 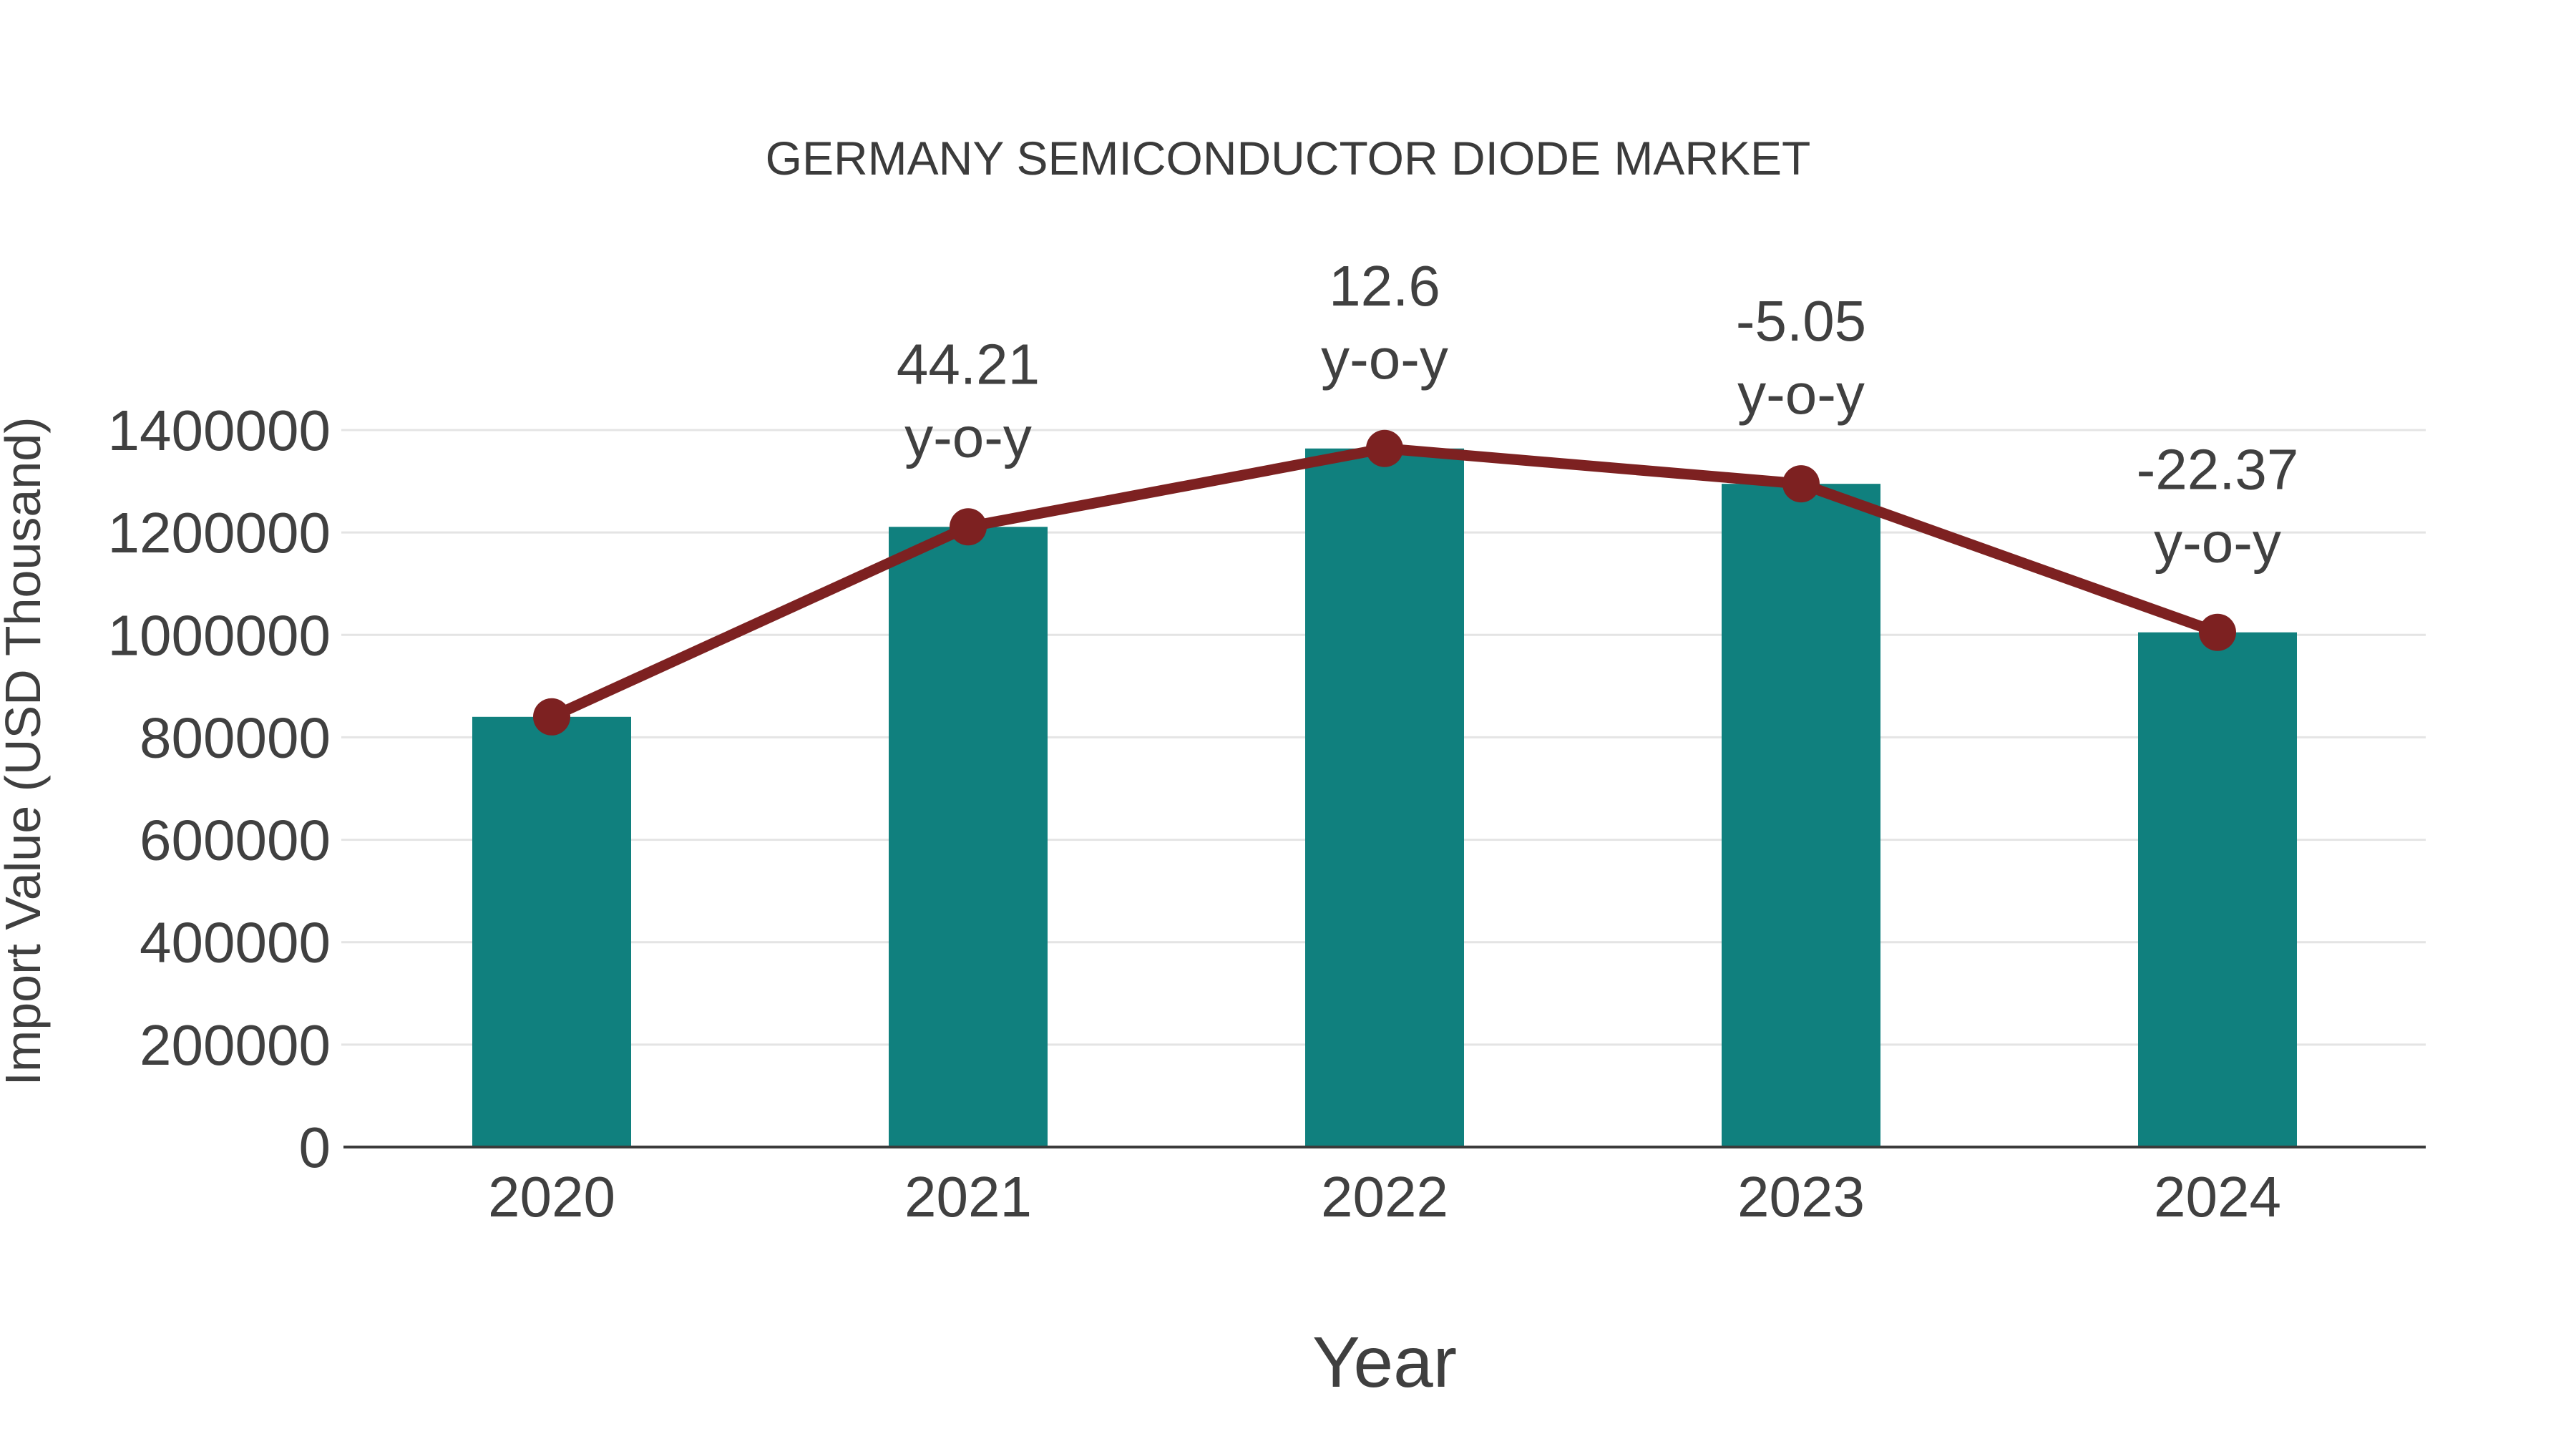 I want to click on annotation-suffix-2022: y-o-y, so click(x=1384, y=359).